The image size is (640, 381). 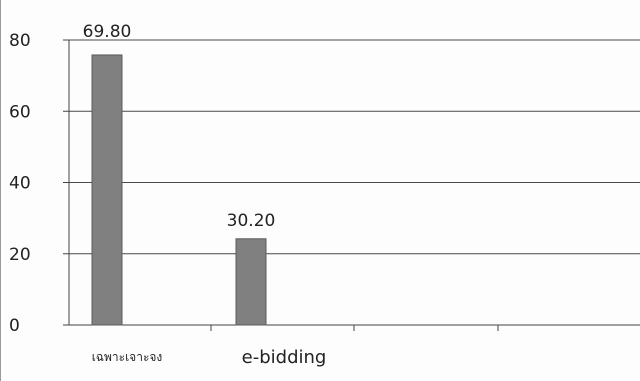 What do you see at coordinates (14, 326) in the screenshot?
I see `y-tick-label-0: 0` at bounding box center [14, 326].